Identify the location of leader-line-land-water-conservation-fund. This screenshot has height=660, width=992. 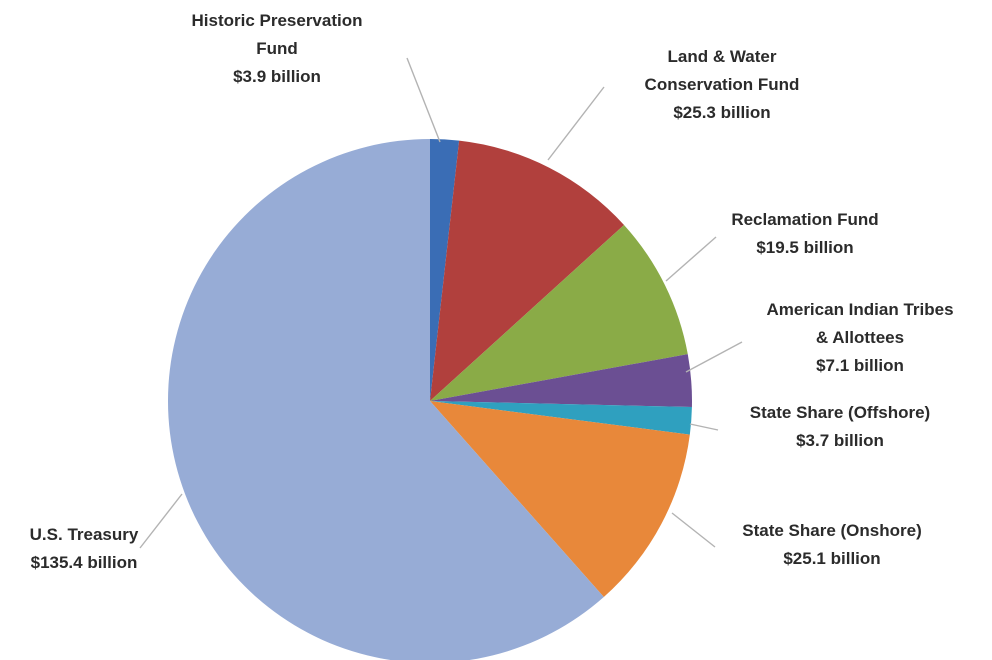
(576, 123).